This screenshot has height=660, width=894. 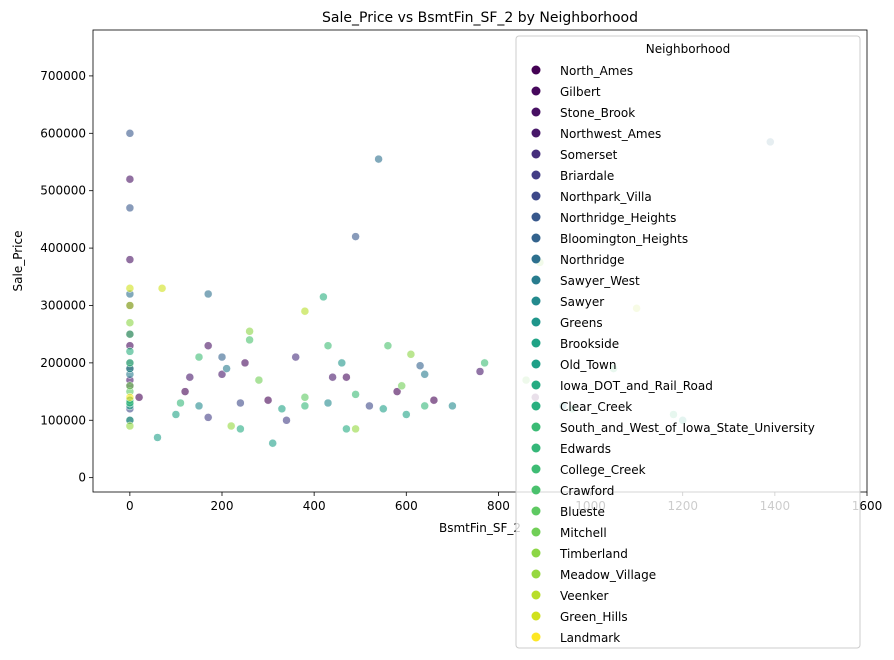 What do you see at coordinates (536, 301) in the screenshot?
I see `legend-marker-sawyer` at bounding box center [536, 301].